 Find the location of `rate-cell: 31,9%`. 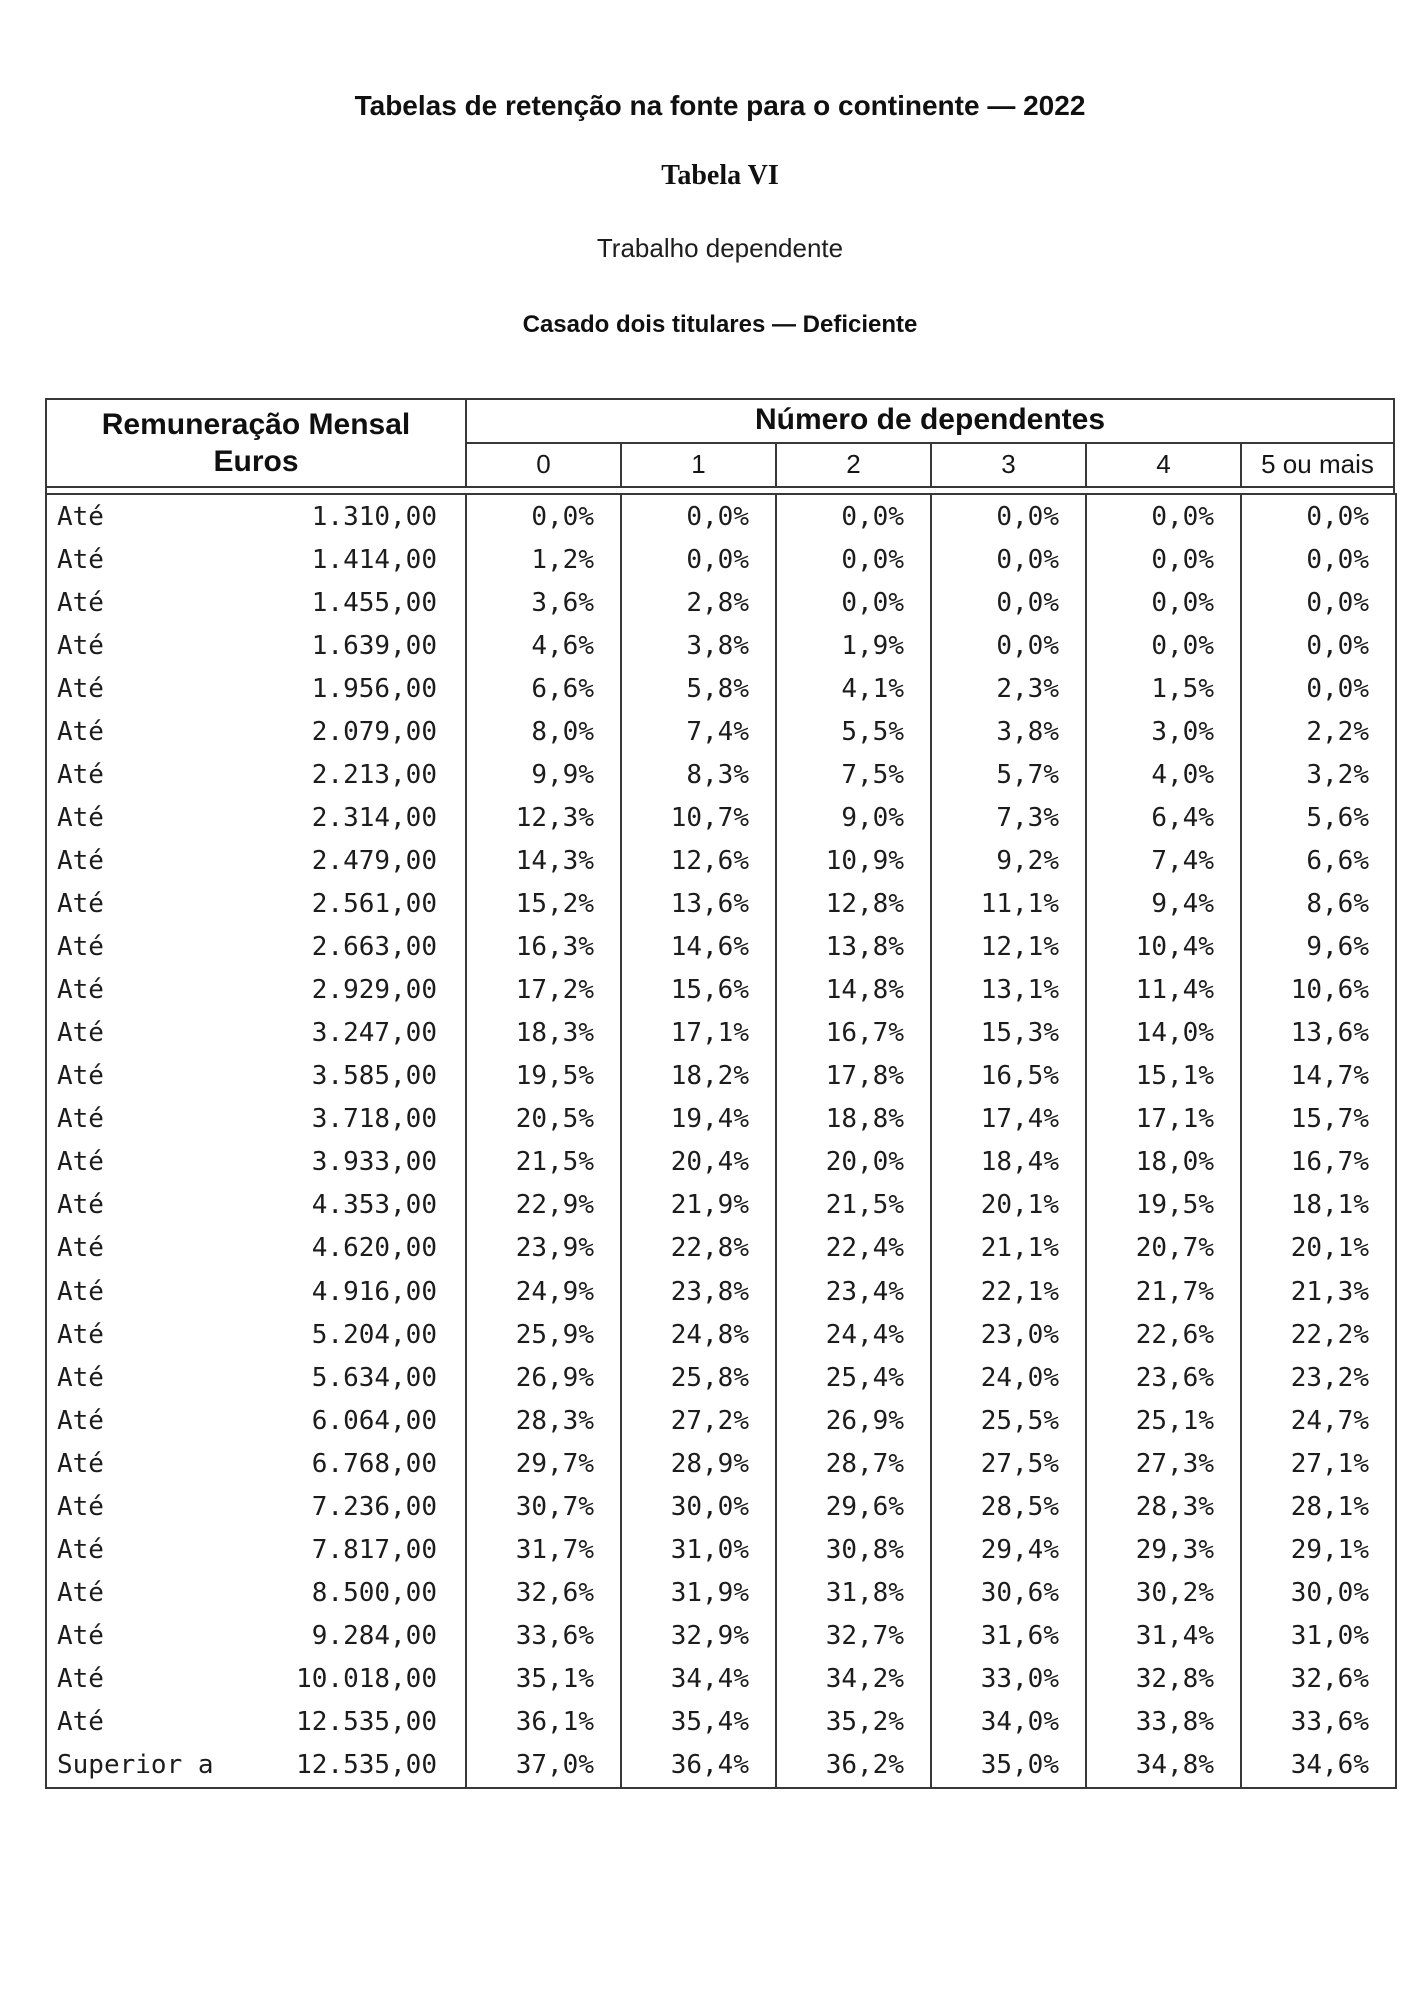

rate-cell: 31,9% is located at coordinates (699, 1593).